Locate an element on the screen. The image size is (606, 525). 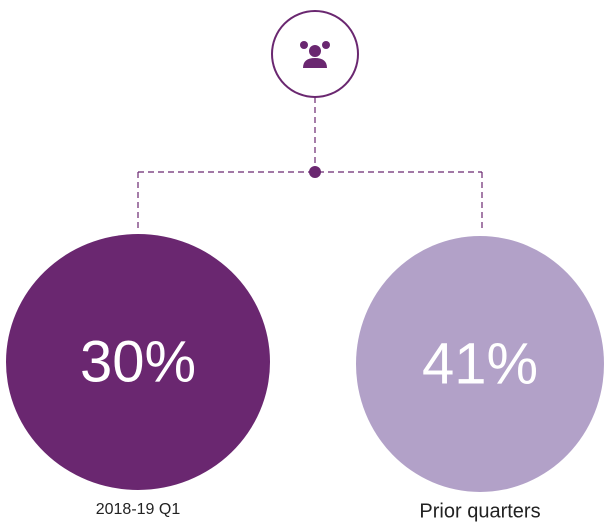
people-gears-icon is located at coordinates (315, 54).